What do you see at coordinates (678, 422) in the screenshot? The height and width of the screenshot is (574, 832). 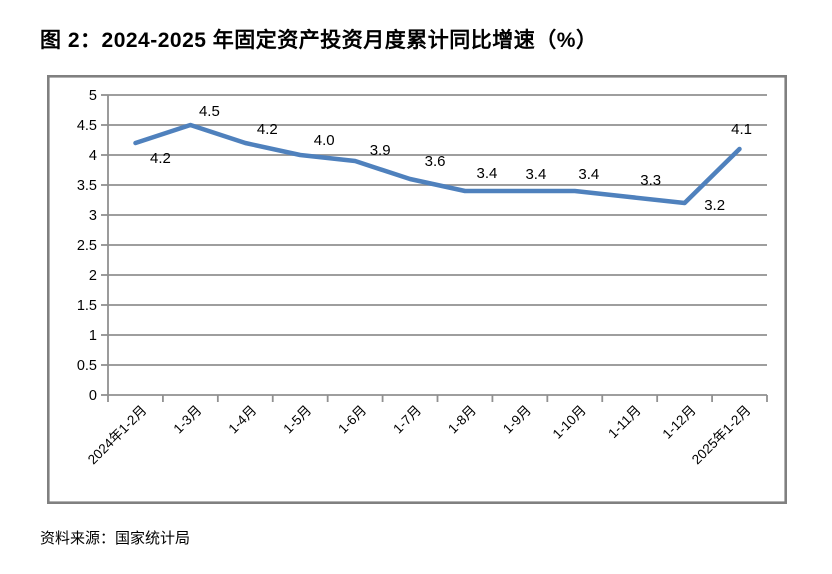 I see `x-axis-label: 1-12月` at bounding box center [678, 422].